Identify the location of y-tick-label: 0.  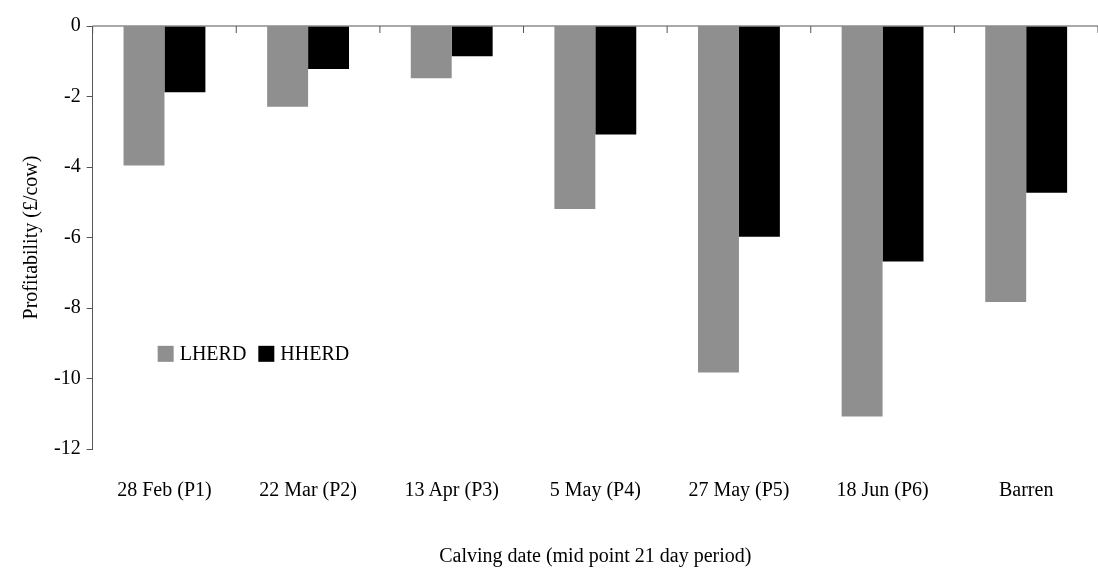
(75, 24).